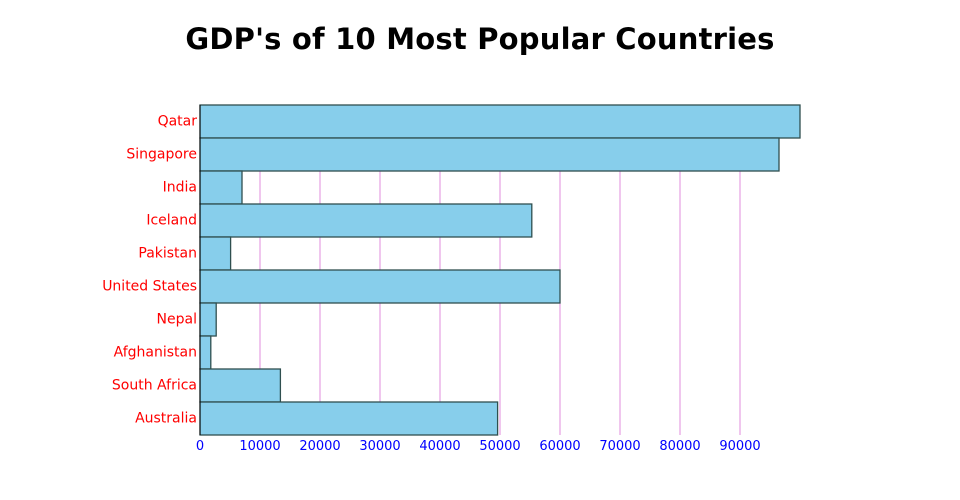 Image resolution: width=960 pixels, height=500 pixels. Describe the element at coordinates (180, 188) in the screenshot. I see `category-label-india: India` at that location.